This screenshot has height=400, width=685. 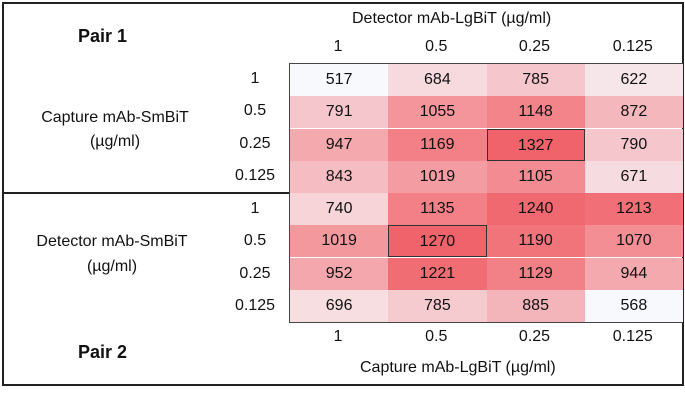 I want to click on heatmap-cell: 843, so click(x=339, y=176).